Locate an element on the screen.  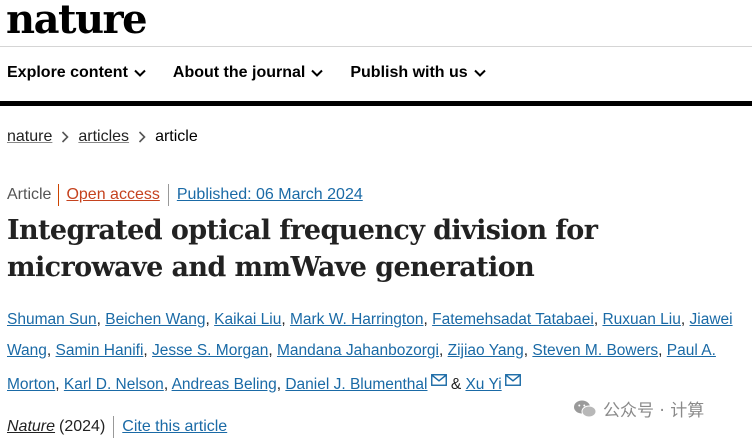
article-type: Article is located at coordinates (29, 194).